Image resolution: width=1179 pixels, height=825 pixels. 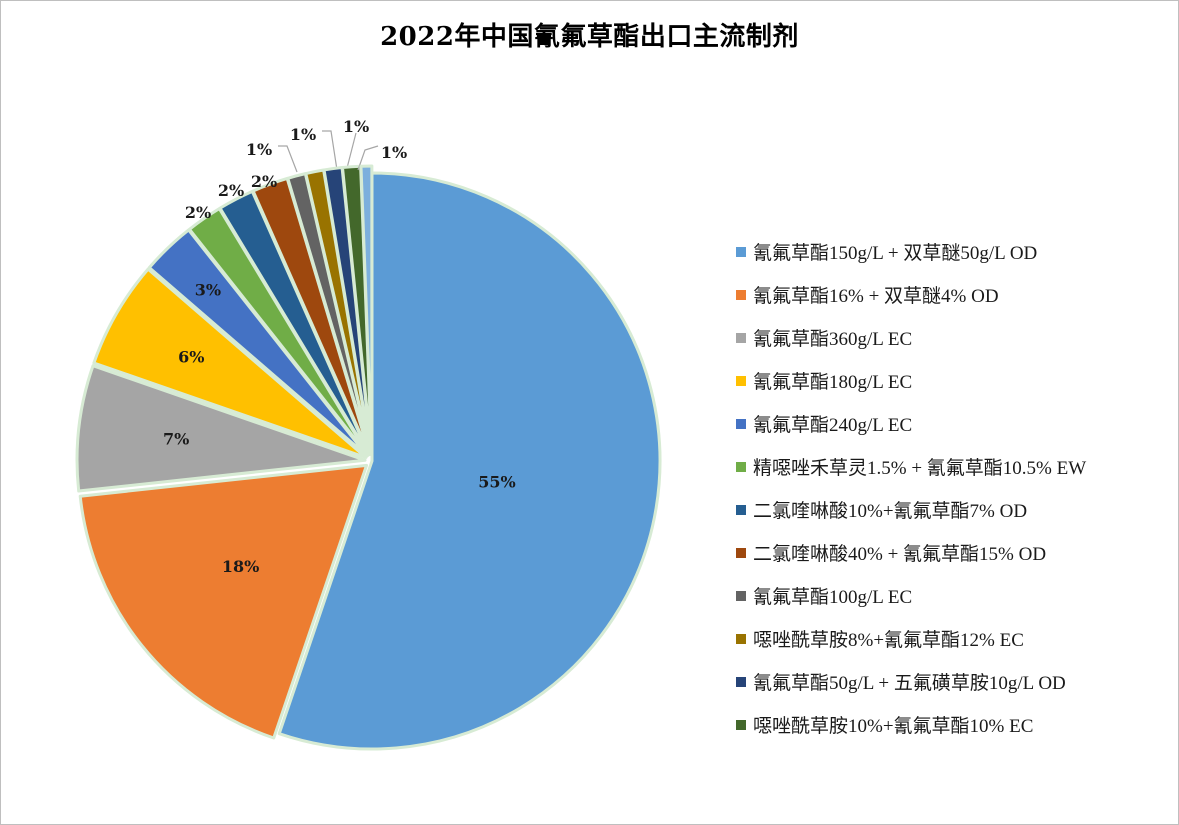 I want to click on legend-item: 精噁唑禾草灵1.5% + 氰氟草酯10.5% EW, so click(x=951, y=466).